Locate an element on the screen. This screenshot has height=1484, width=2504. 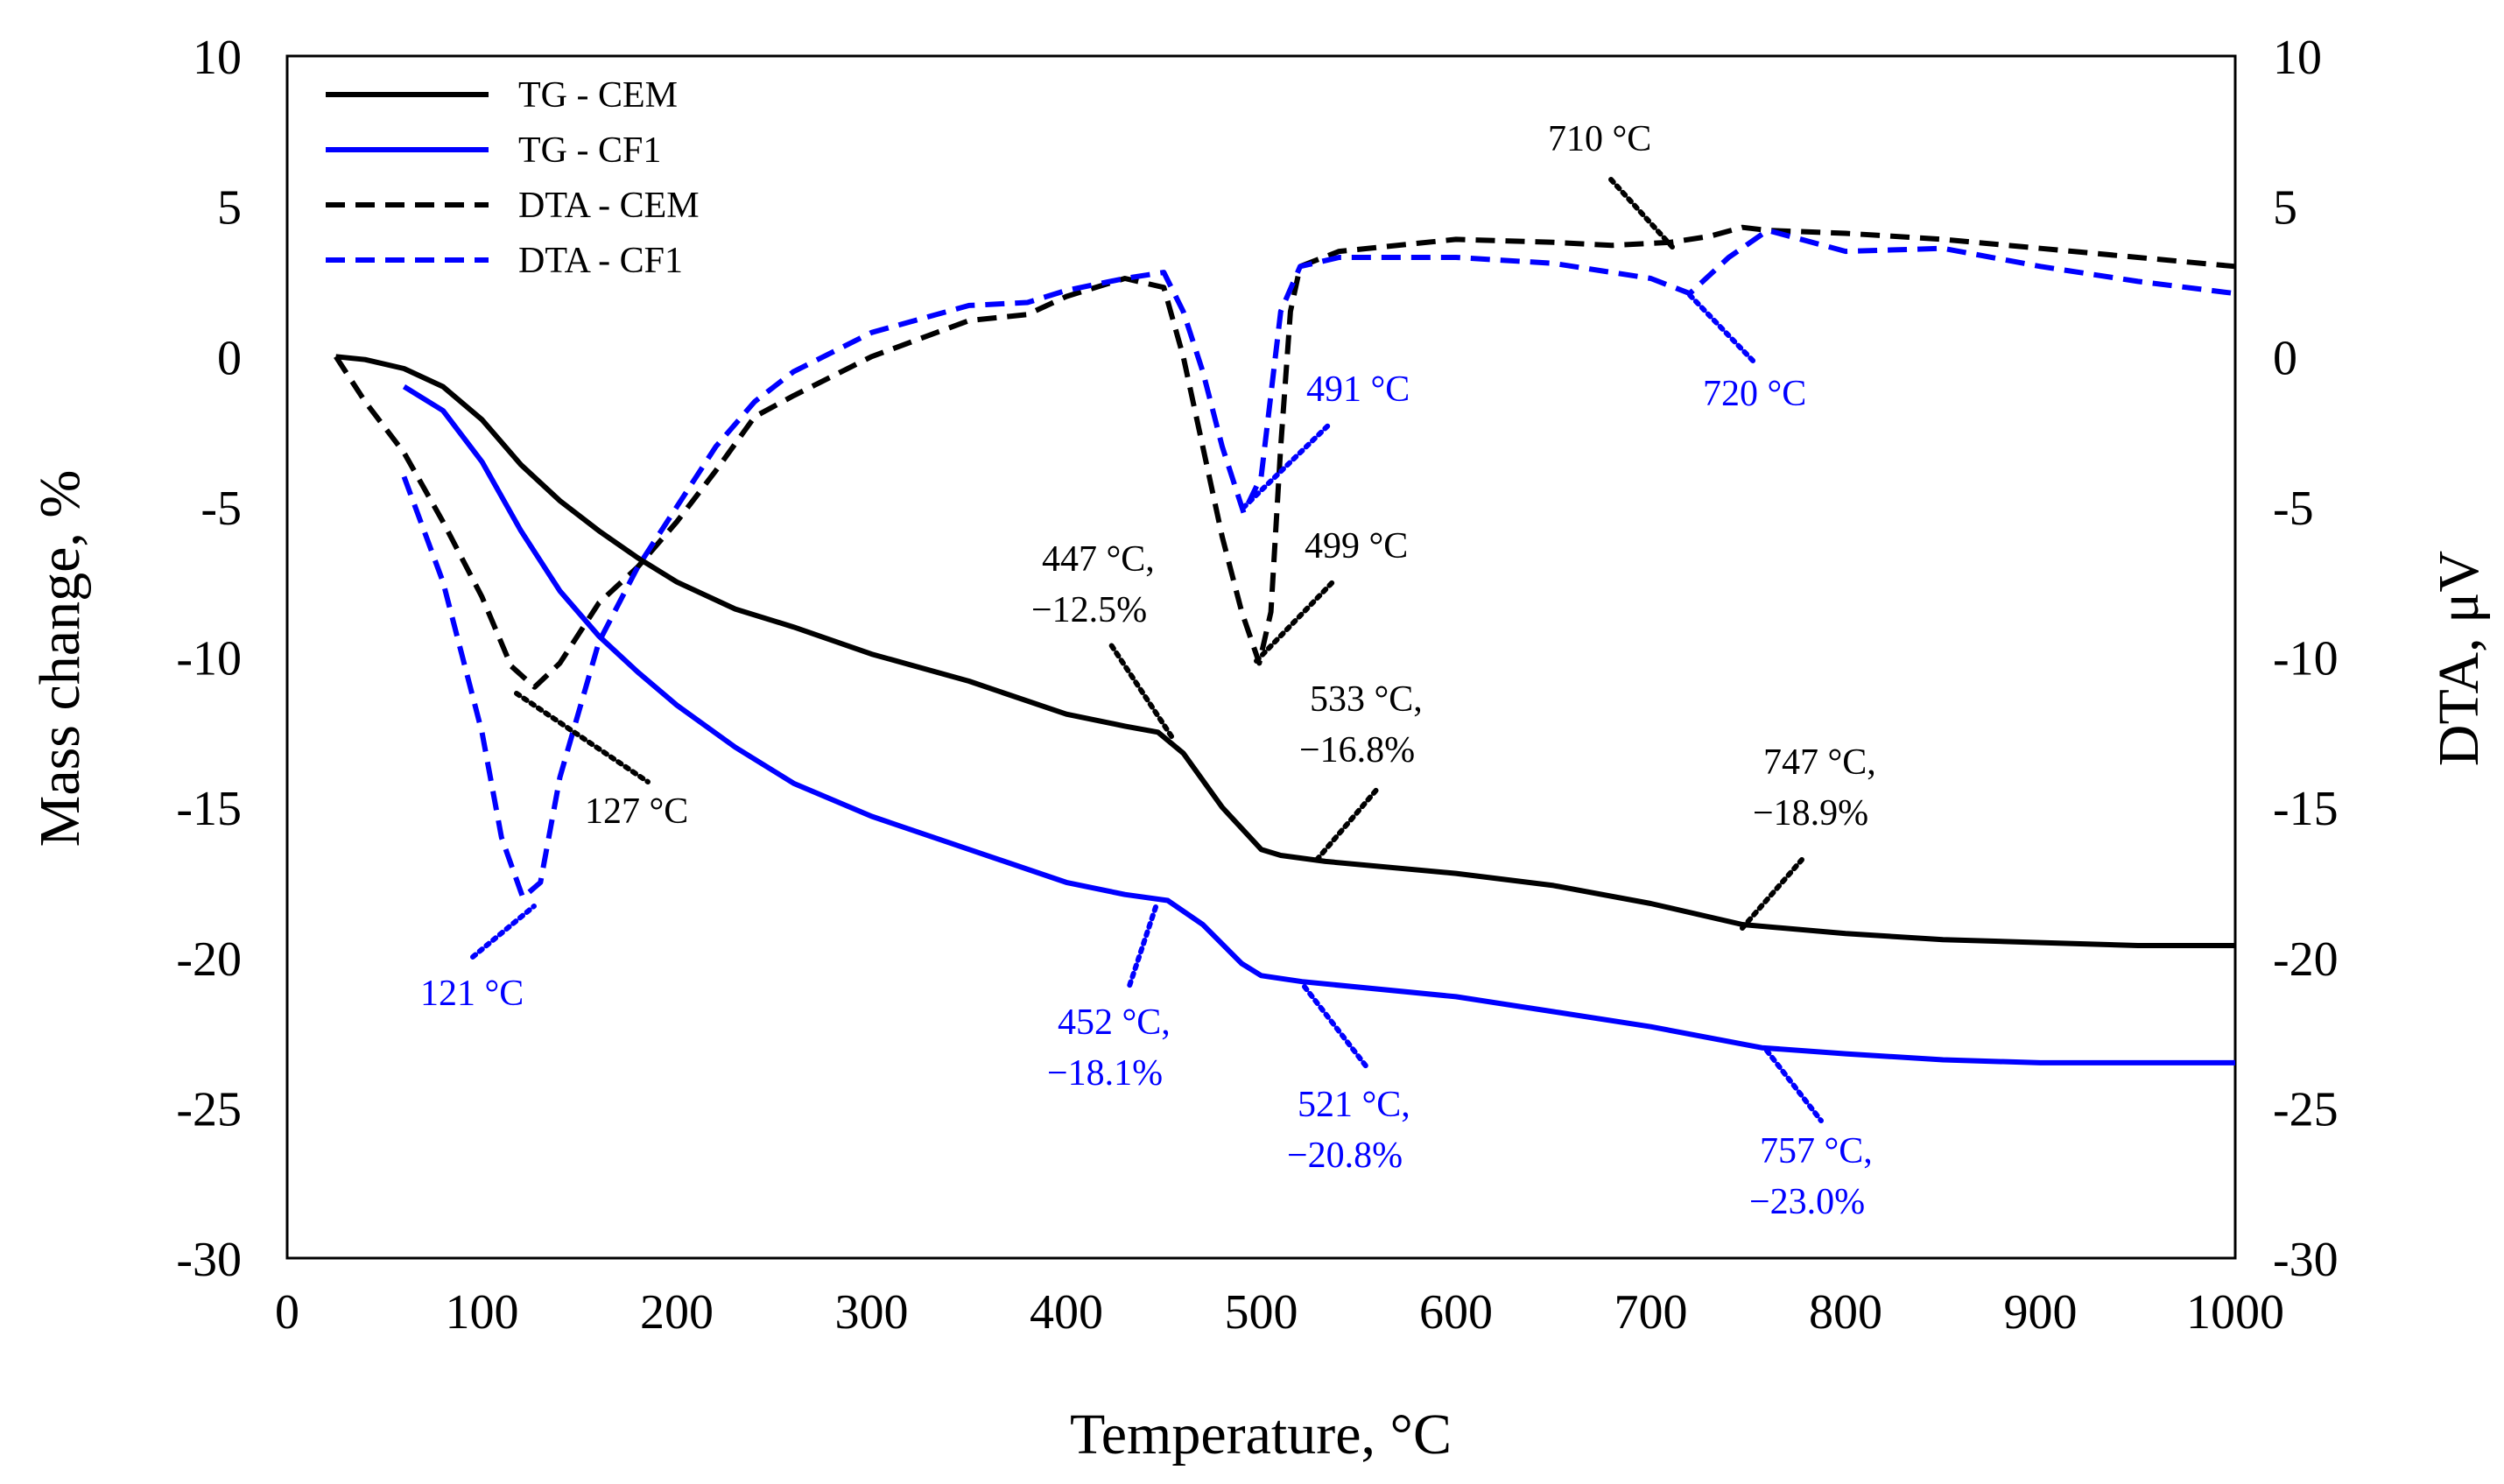
x-tick-labels: 0 100 200 300 400 500 600 700 800 900 1000 is located at coordinates (1279, 1312).